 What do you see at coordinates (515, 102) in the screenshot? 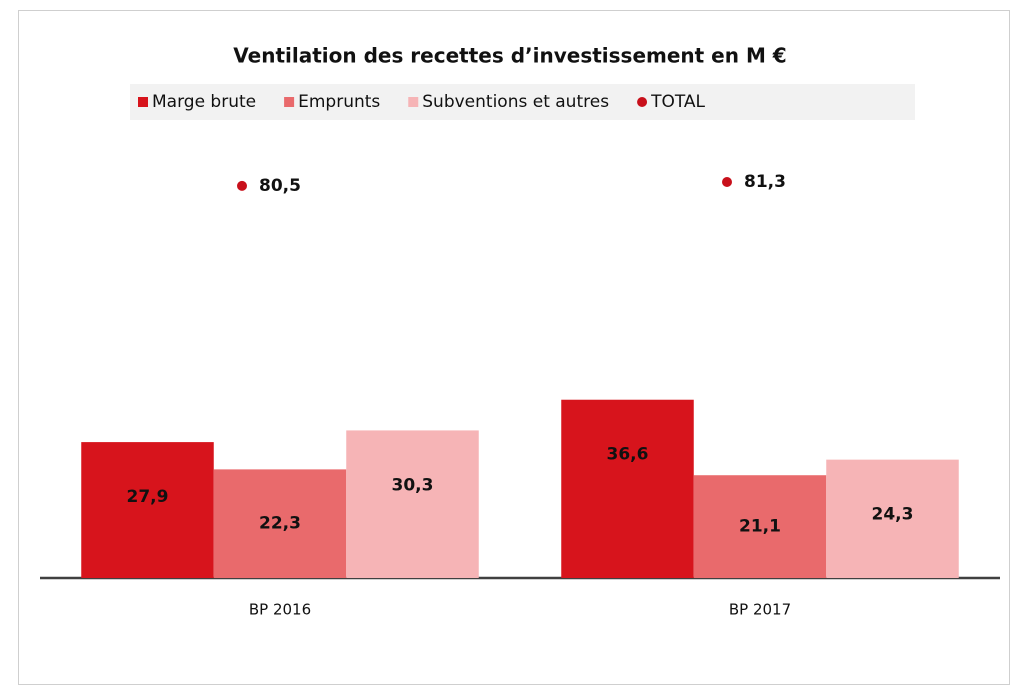
I see `legend-label: Subventions et autres` at bounding box center [515, 102].